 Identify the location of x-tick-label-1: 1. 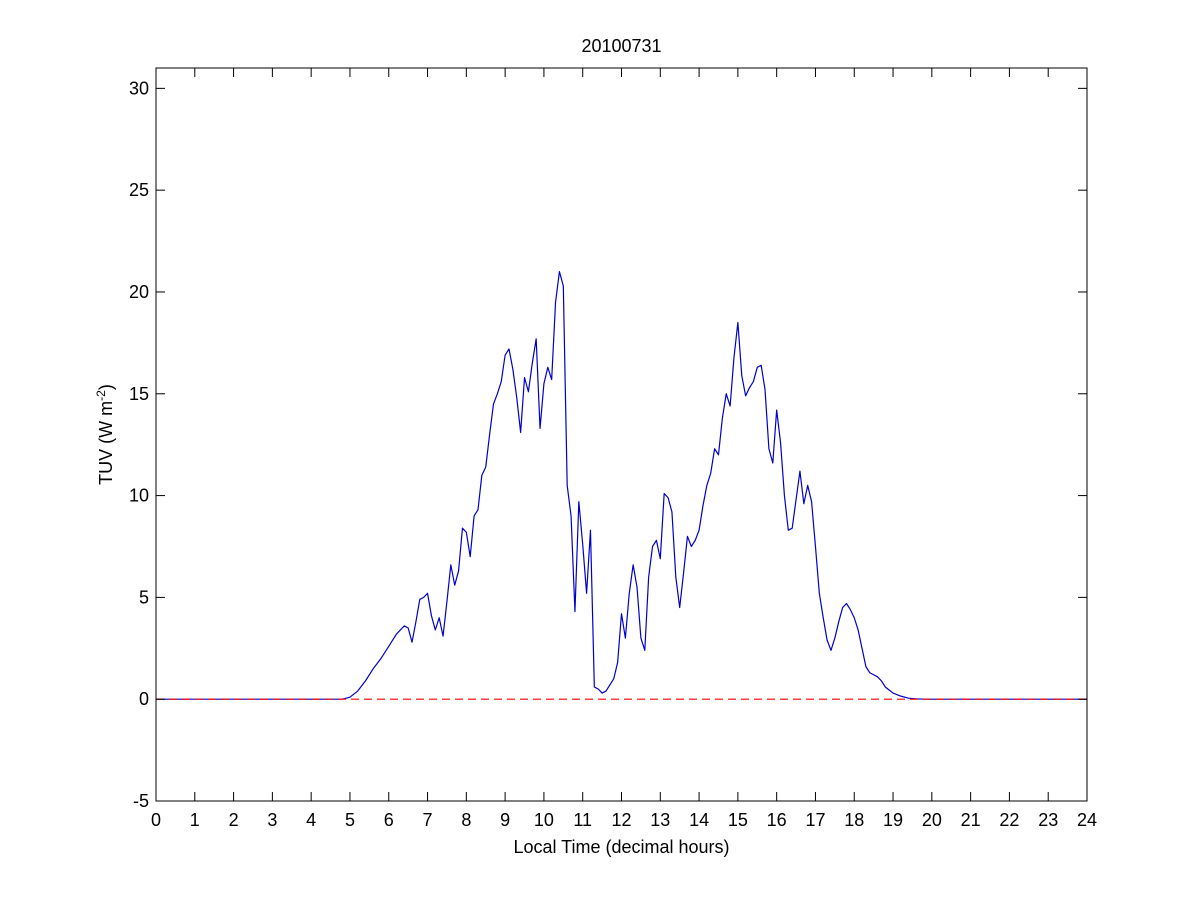
(195, 820).